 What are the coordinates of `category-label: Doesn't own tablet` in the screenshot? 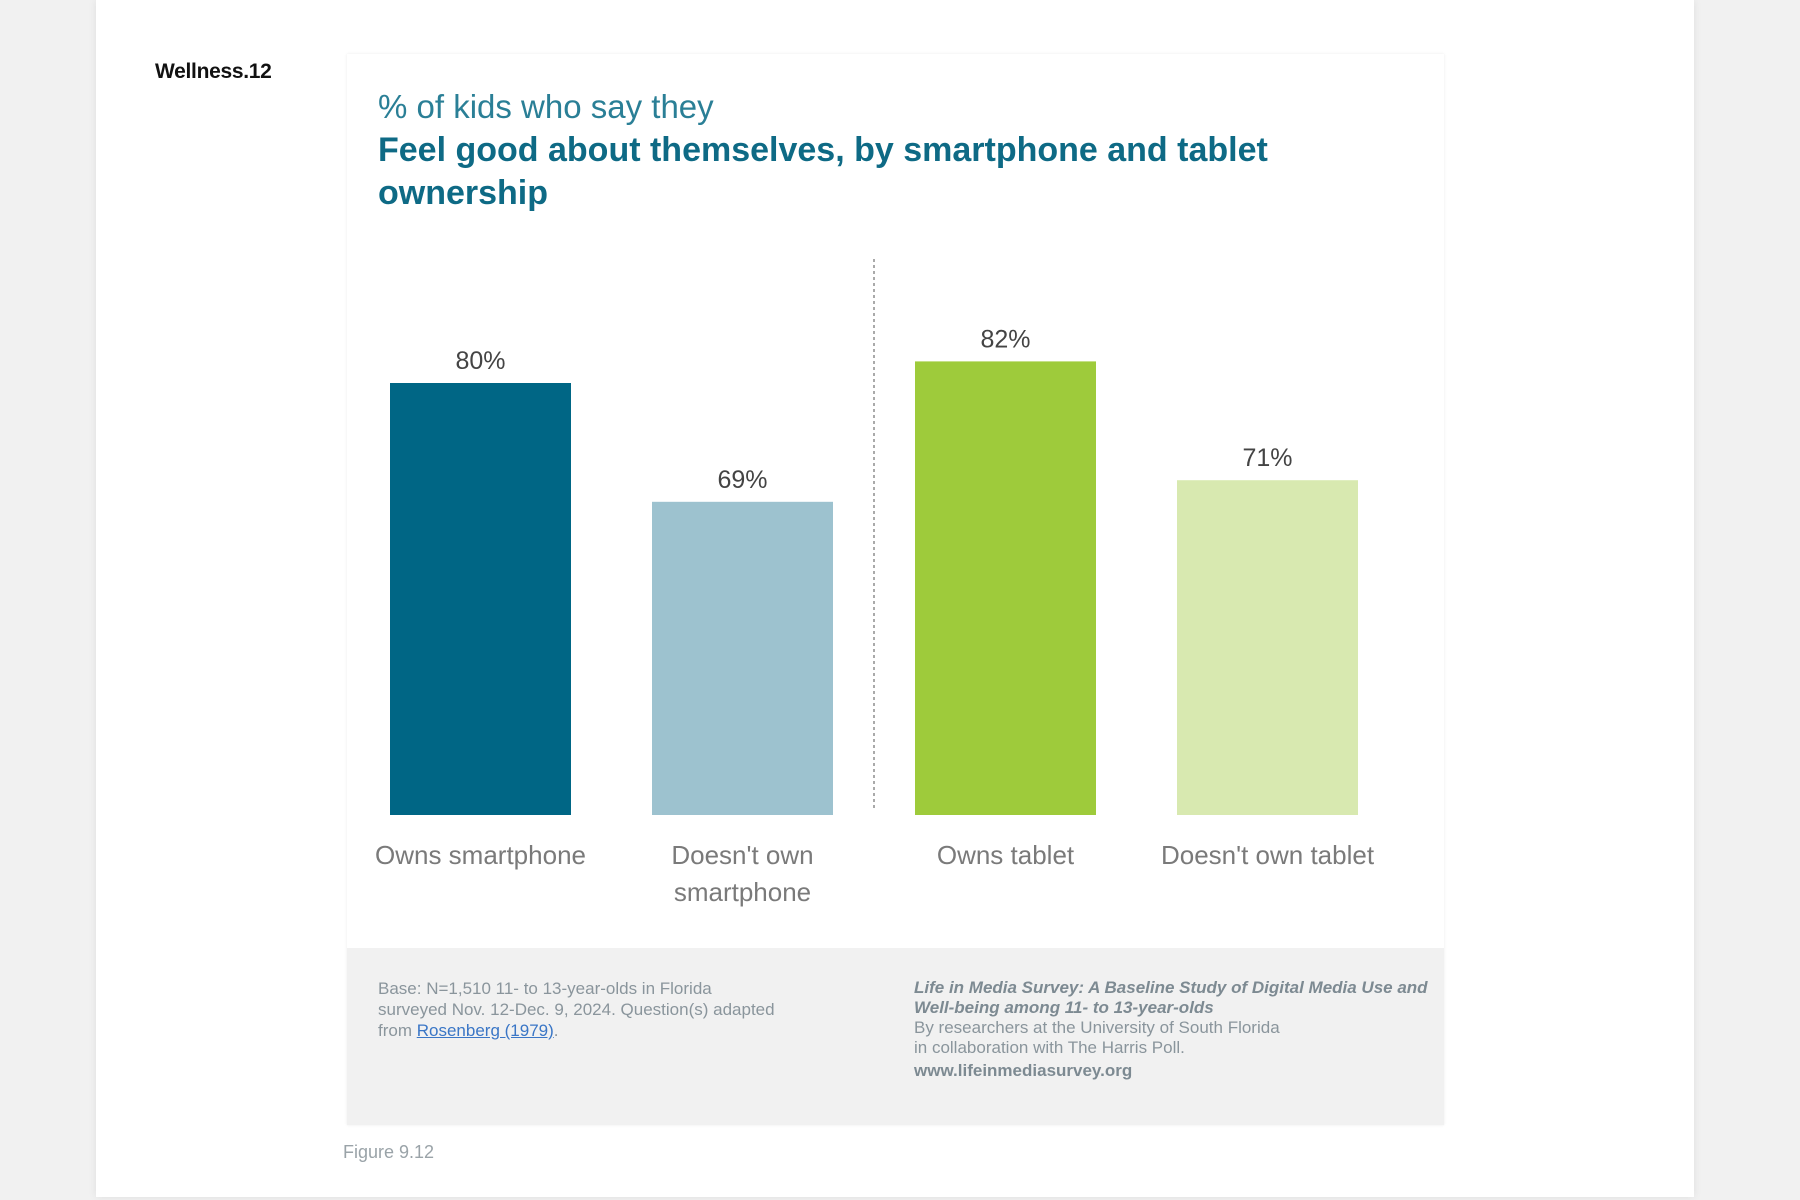 It's located at (1268, 855).